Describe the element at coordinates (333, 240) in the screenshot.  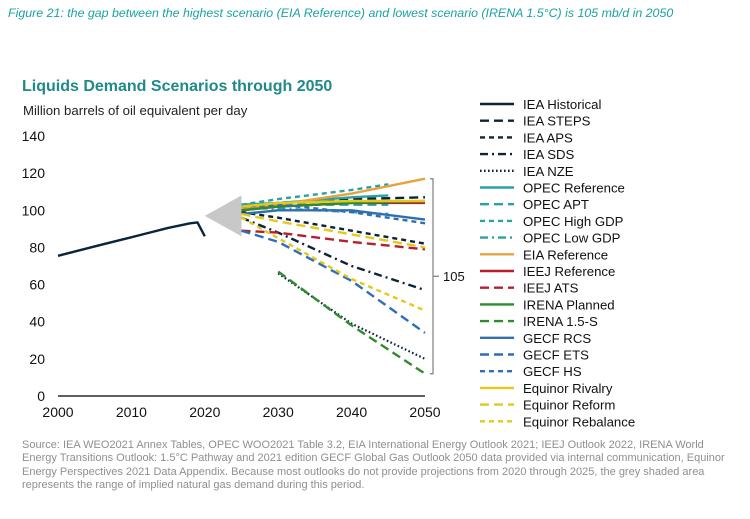
I see `series-line-ieej-ats` at that location.